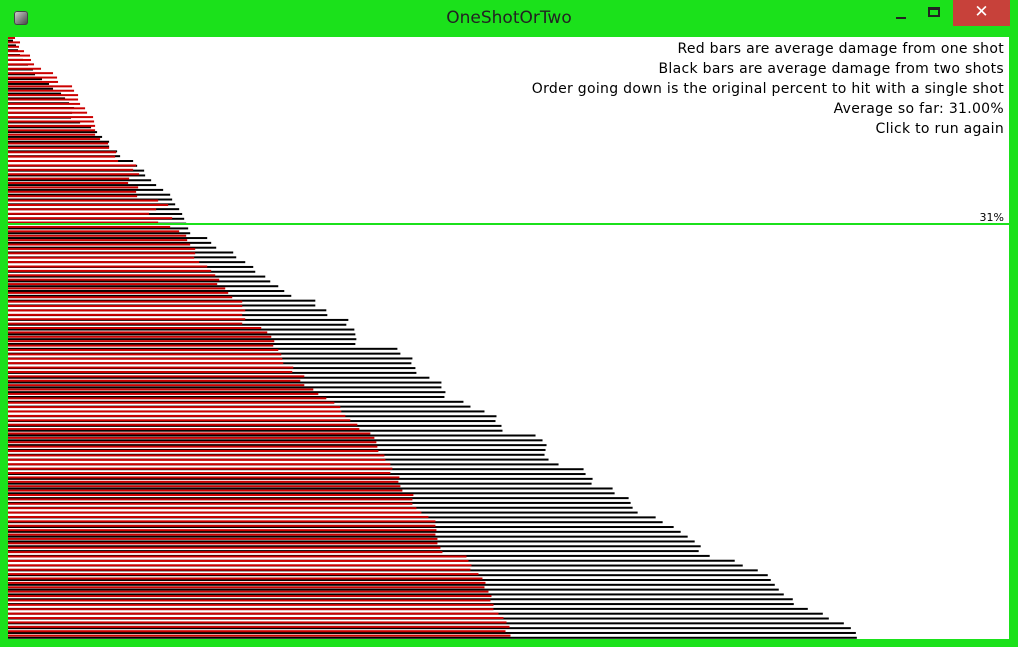 This screenshot has width=1018, height=647. I want to click on minimize-button, so click(901, 13).